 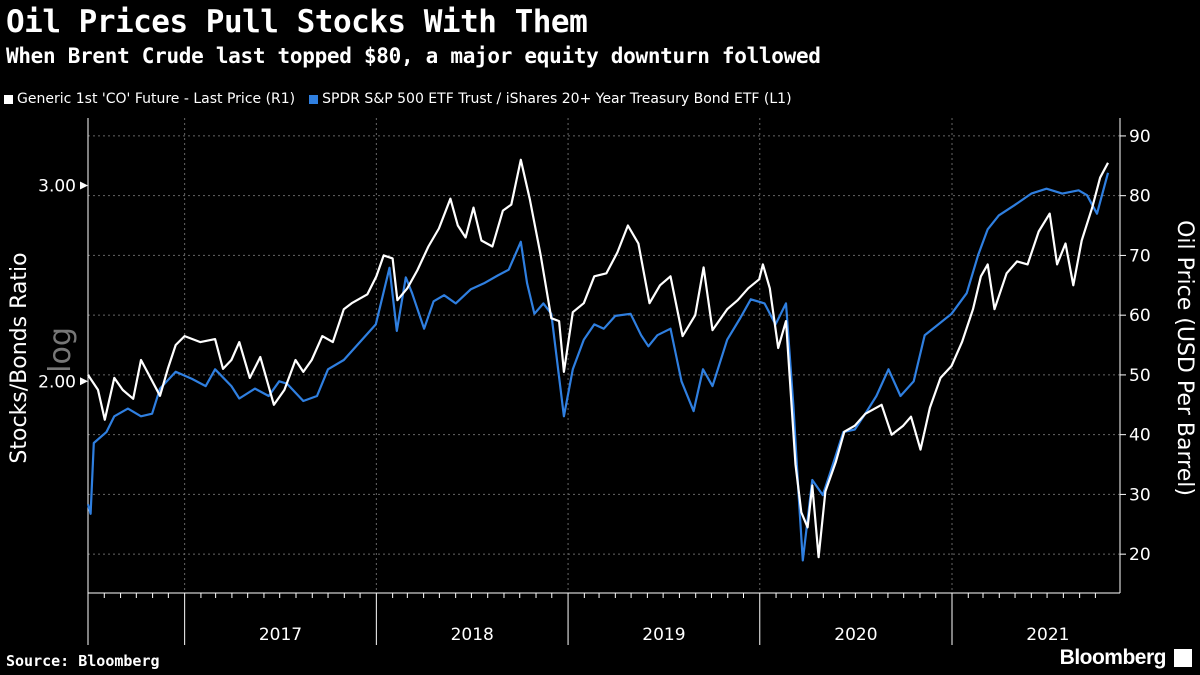 I want to click on right-tick-label: 90, so click(x=1140, y=137).